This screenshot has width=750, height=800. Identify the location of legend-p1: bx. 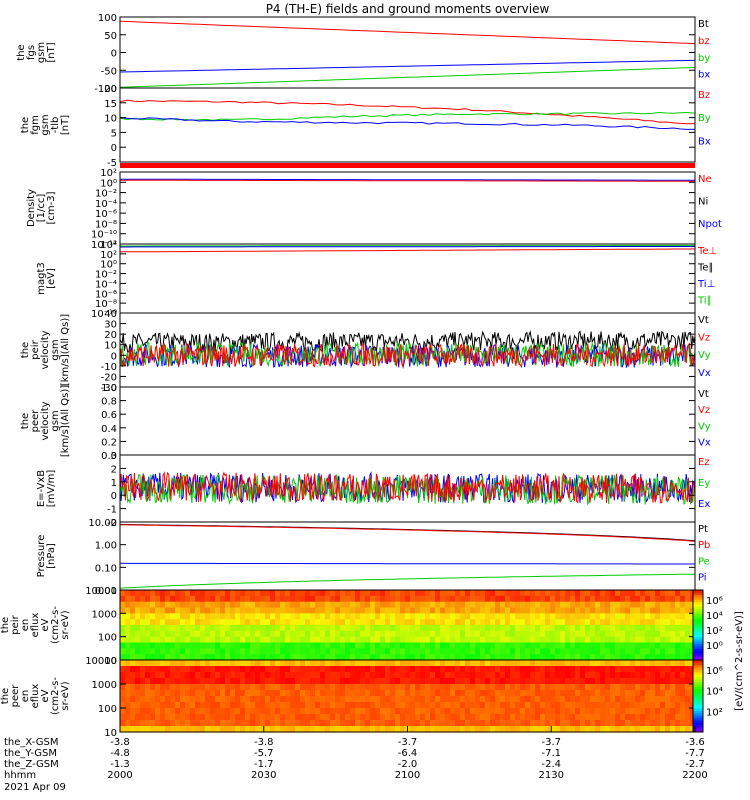
(704, 75).